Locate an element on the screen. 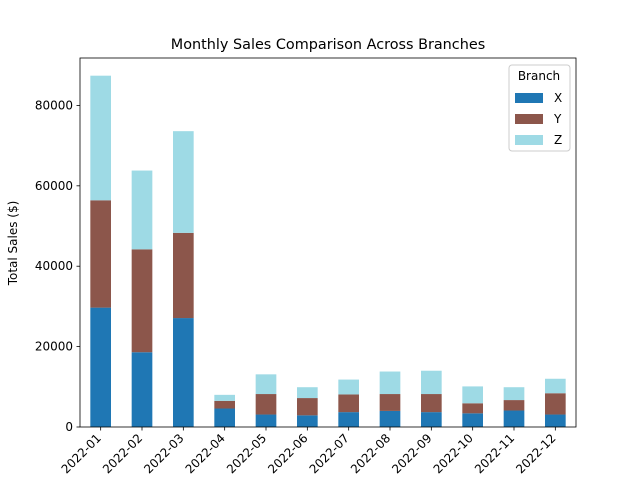 Image resolution: width=640 pixels, height=480 pixels. chart-title: Monthly Sales Comparison Across Branches is located at coordinates (328, 45).